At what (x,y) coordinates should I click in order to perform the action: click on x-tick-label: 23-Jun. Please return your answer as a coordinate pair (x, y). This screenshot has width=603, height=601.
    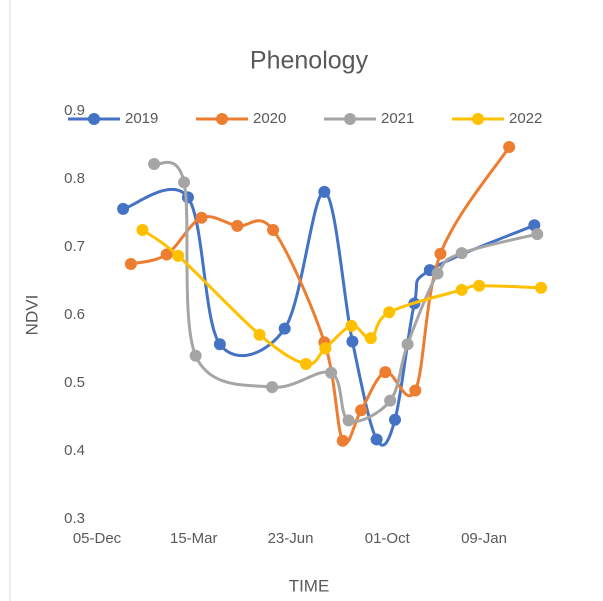
    Looking at the image, I should click on (291, 538).